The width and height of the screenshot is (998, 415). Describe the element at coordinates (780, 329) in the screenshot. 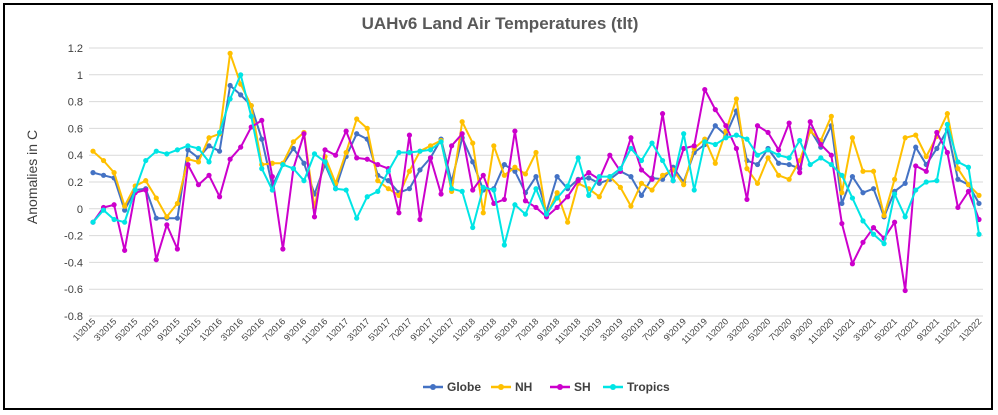

I see `x-tick-label: 7\2020` at that location.